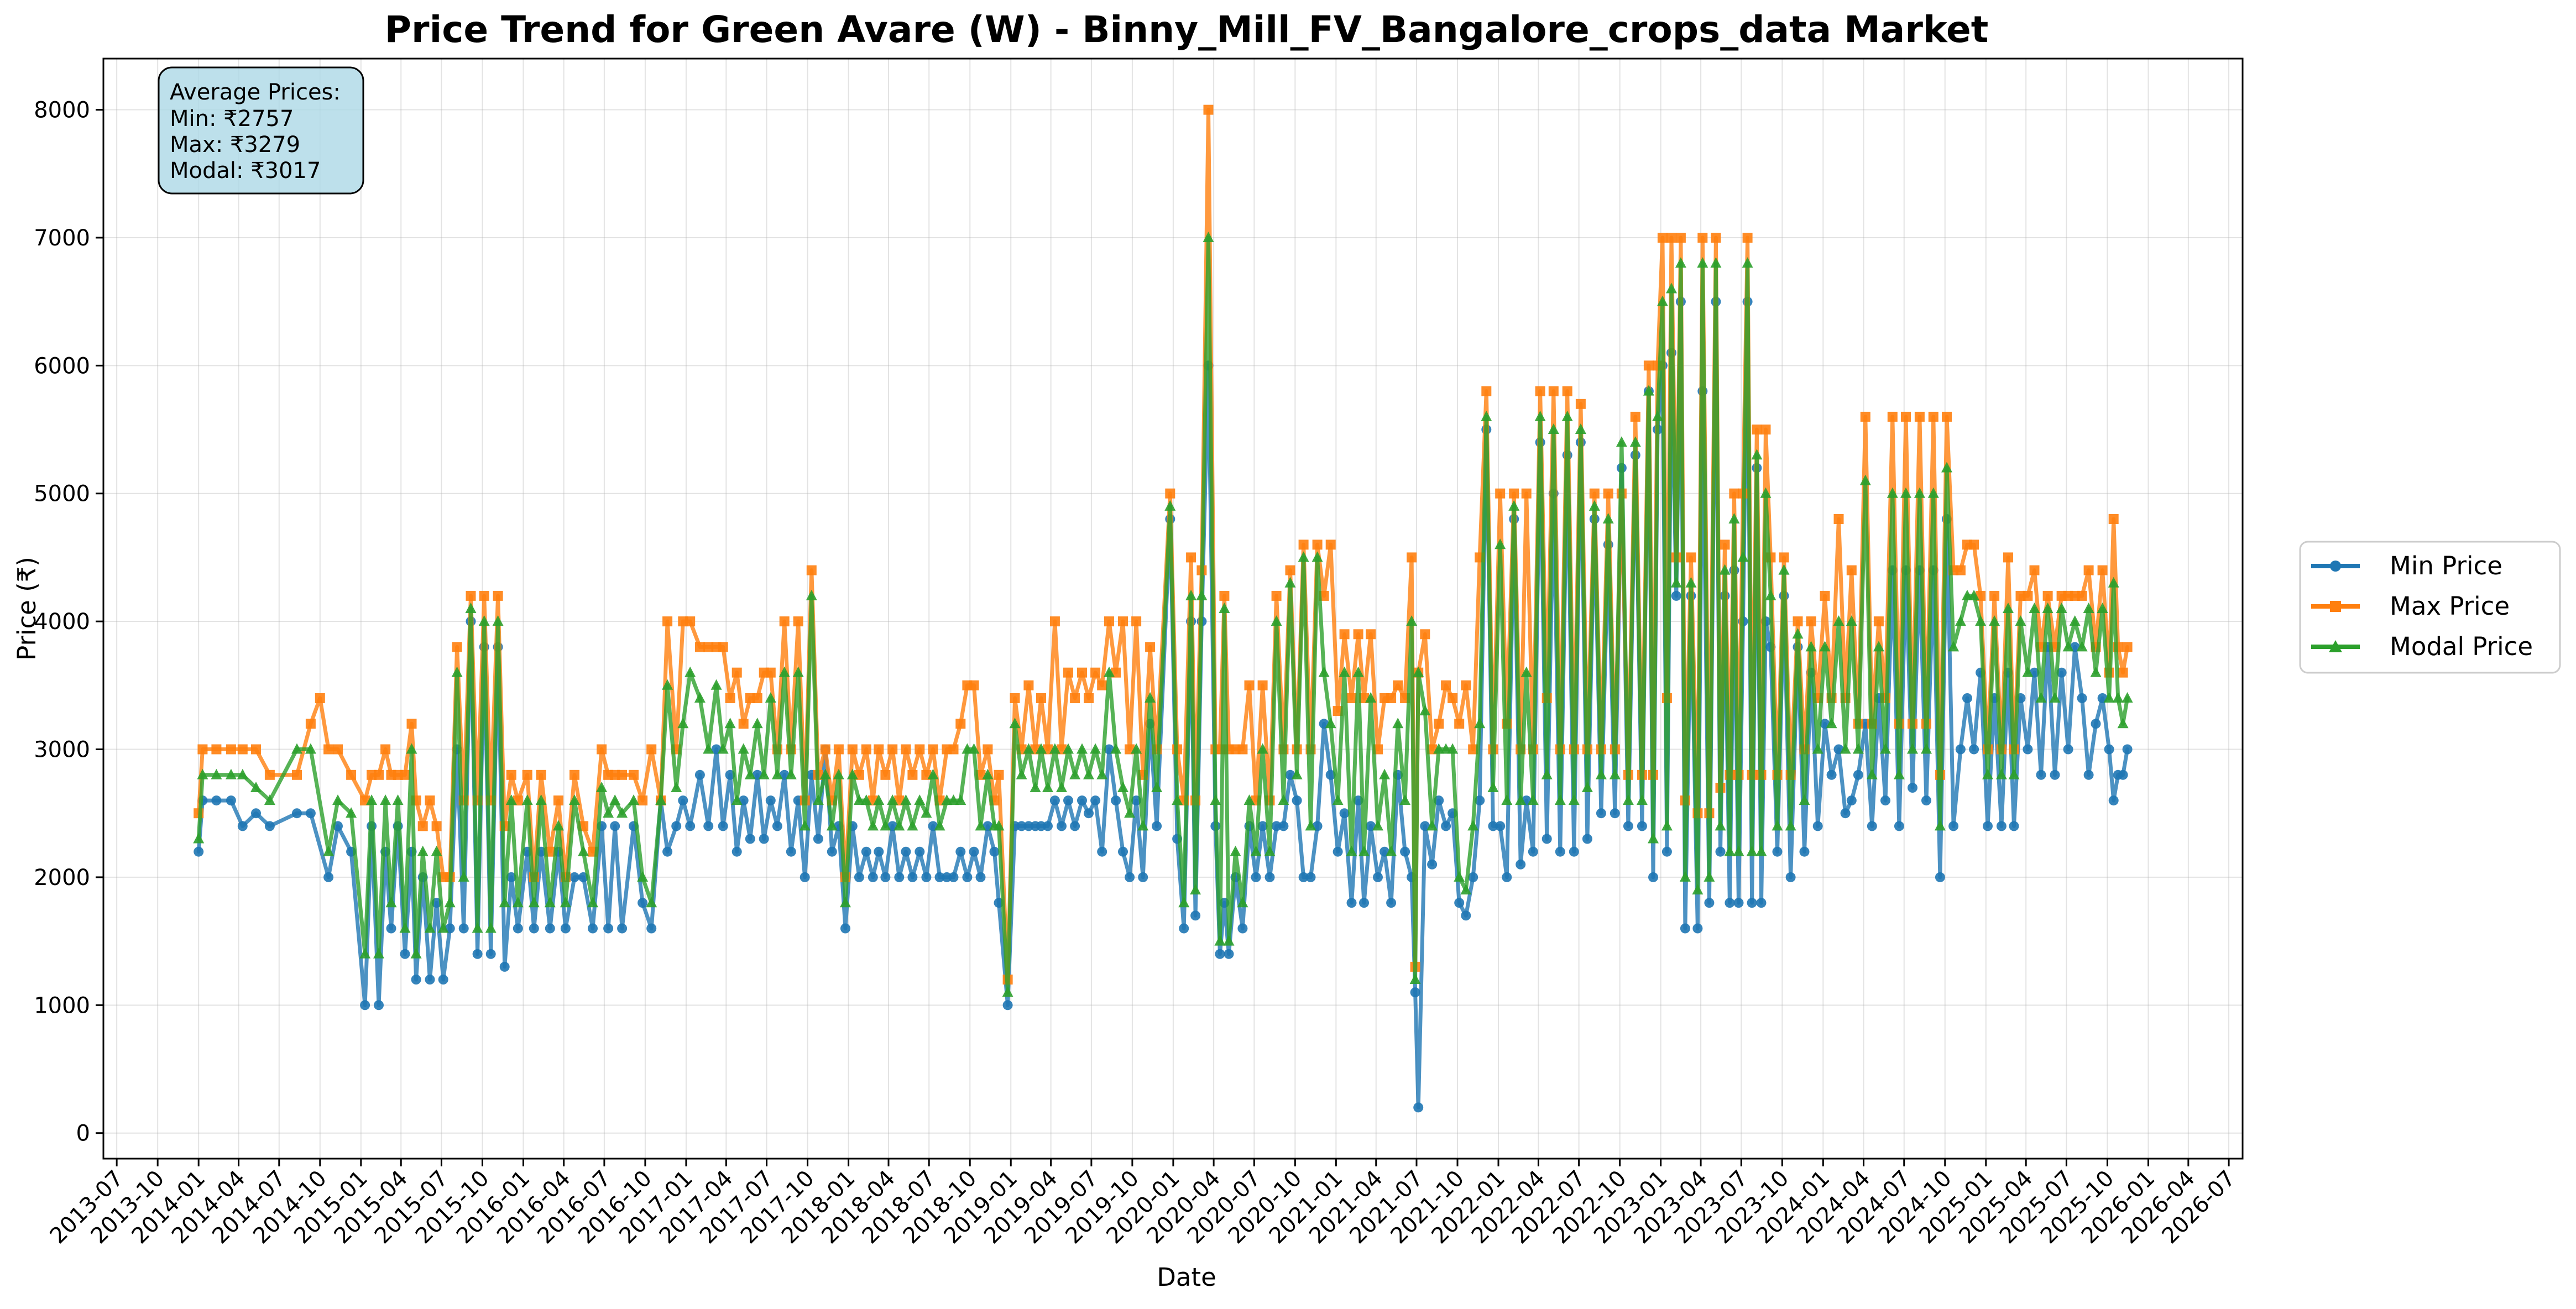 Image resolution: width=2576 pixels, height=1309 pixels. What do you see at coordinates (261, 130) in the screenshot?
I see `average-prices-box-bg` at bounding box center [261, 130].